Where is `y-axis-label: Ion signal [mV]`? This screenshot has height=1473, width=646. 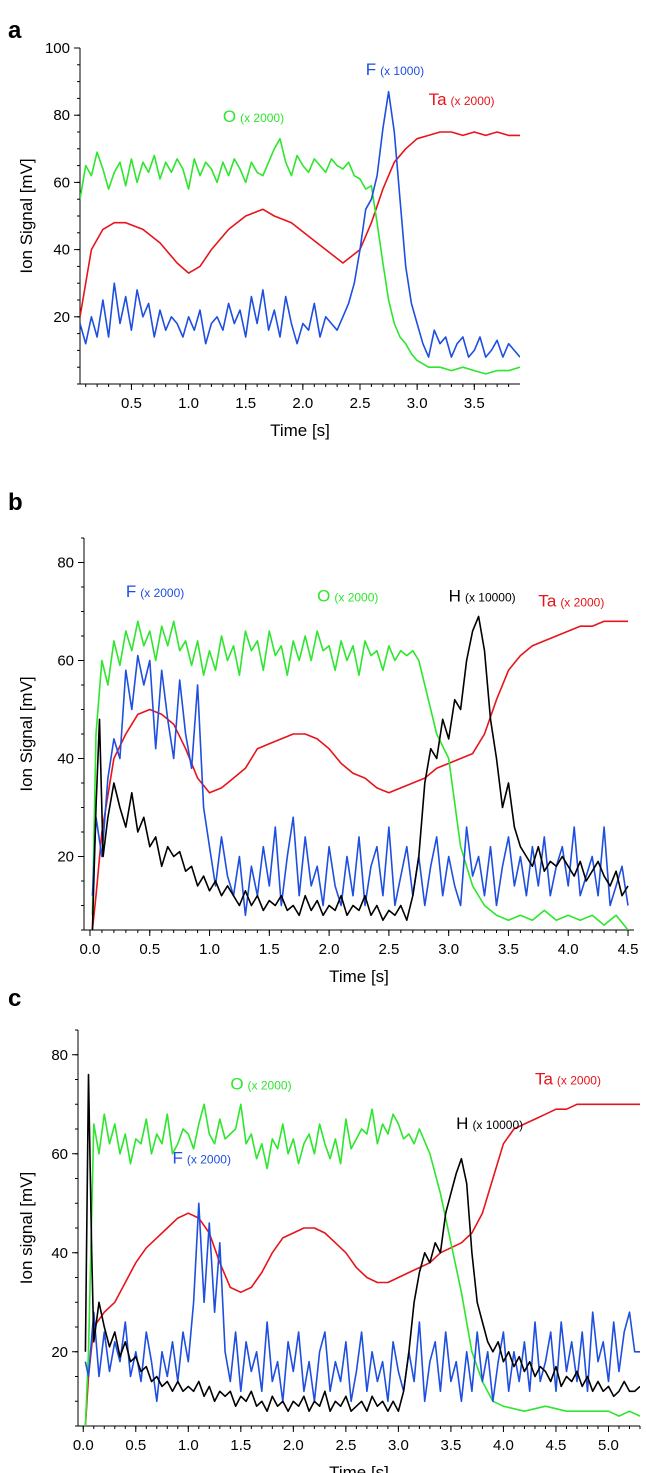
y-axis-label: Ion signal [mV] is located at coordinates (26, 1228).